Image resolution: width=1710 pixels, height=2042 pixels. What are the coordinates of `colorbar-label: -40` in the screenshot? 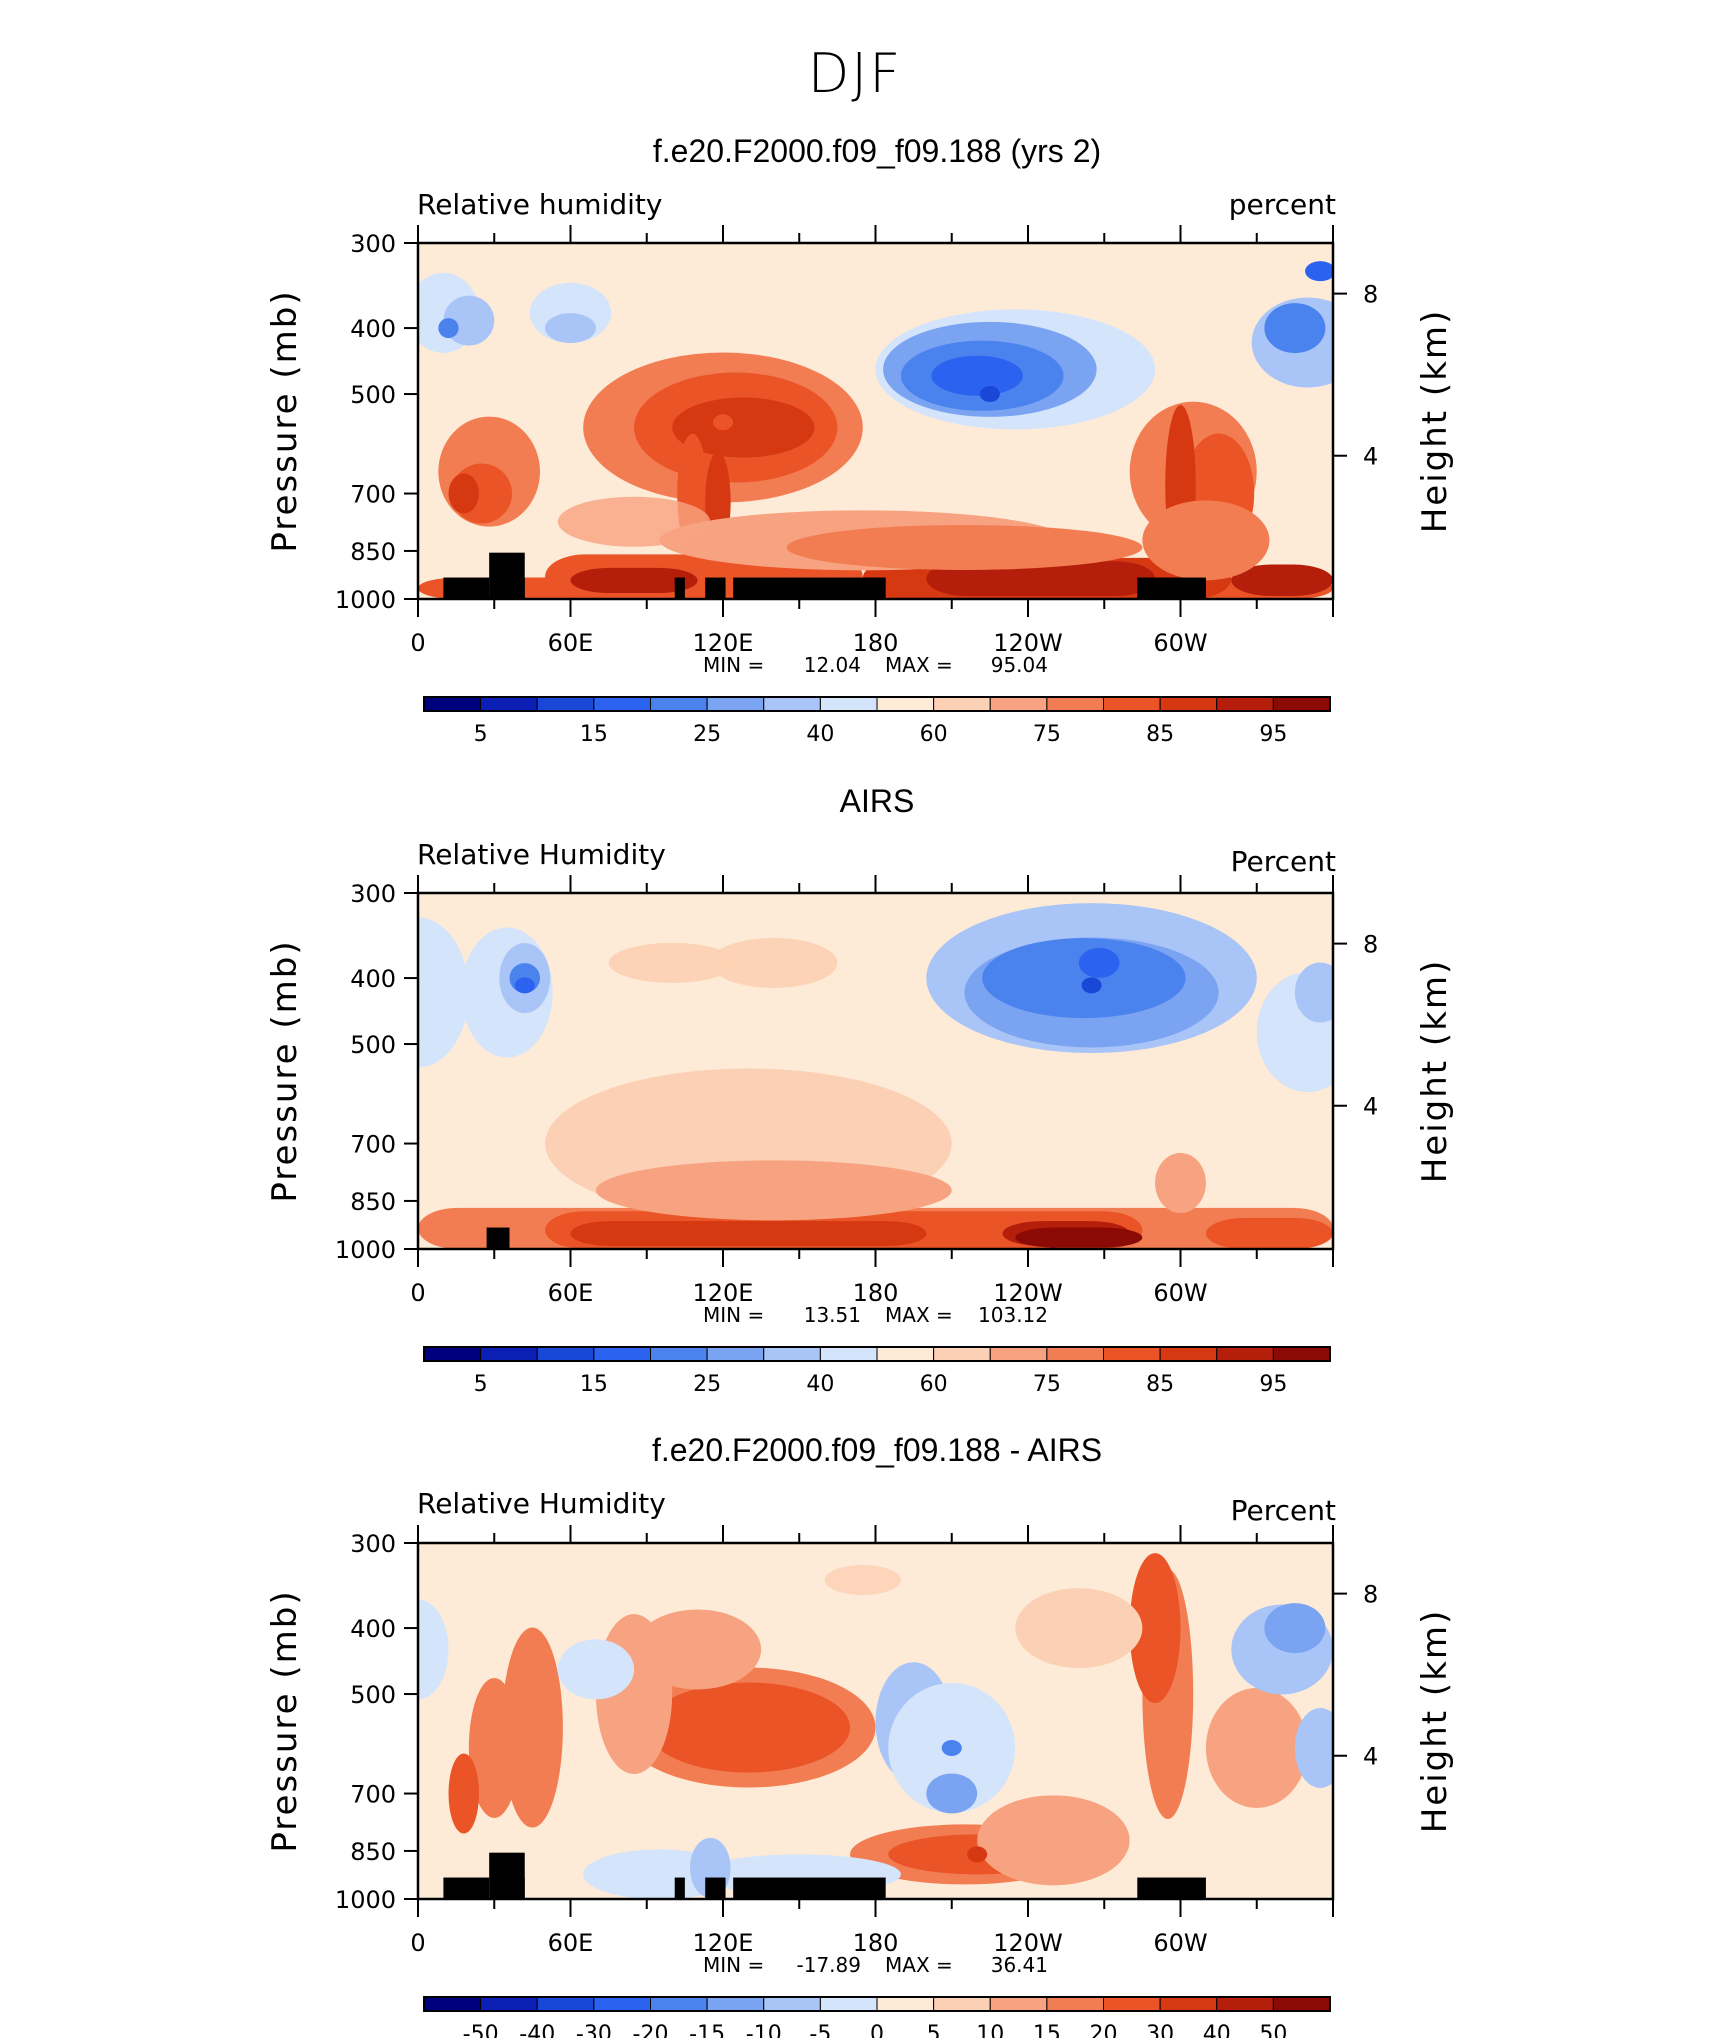 It's located at (537, 2030).